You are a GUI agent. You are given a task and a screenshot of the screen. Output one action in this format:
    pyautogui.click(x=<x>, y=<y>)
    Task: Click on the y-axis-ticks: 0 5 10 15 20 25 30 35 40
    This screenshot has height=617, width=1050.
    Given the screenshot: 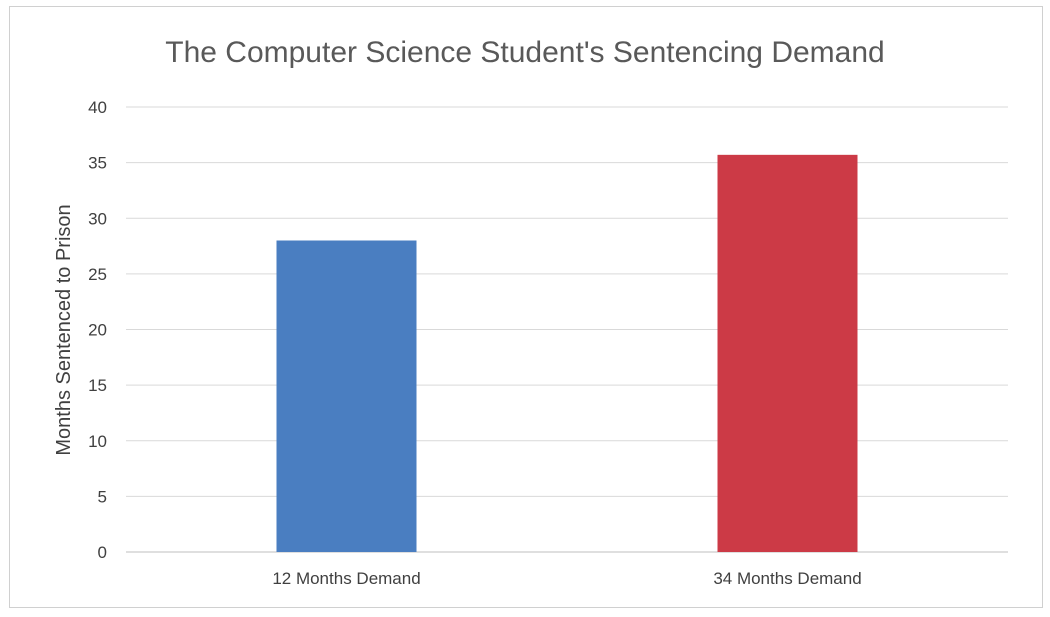 What is the action you would take?
    pyautogui.click(x=97, y=330)
    